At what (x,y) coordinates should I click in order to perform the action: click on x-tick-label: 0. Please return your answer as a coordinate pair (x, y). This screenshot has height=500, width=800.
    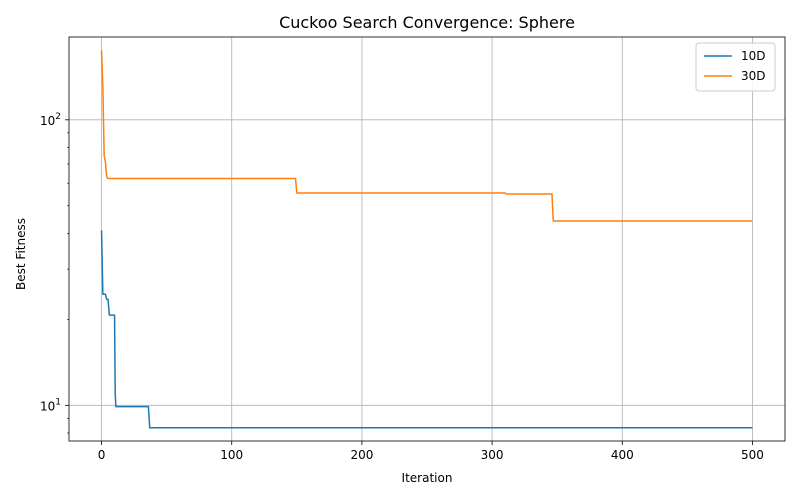
    Looking at the image, I should click on (102, 455).